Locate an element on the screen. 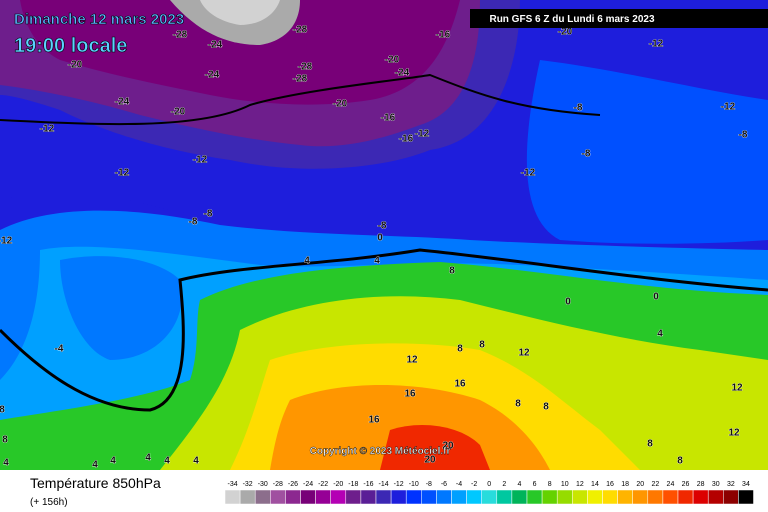 This screenshot has height=512, width=768. legend-label: -20 is located at coordinates (338, 484).